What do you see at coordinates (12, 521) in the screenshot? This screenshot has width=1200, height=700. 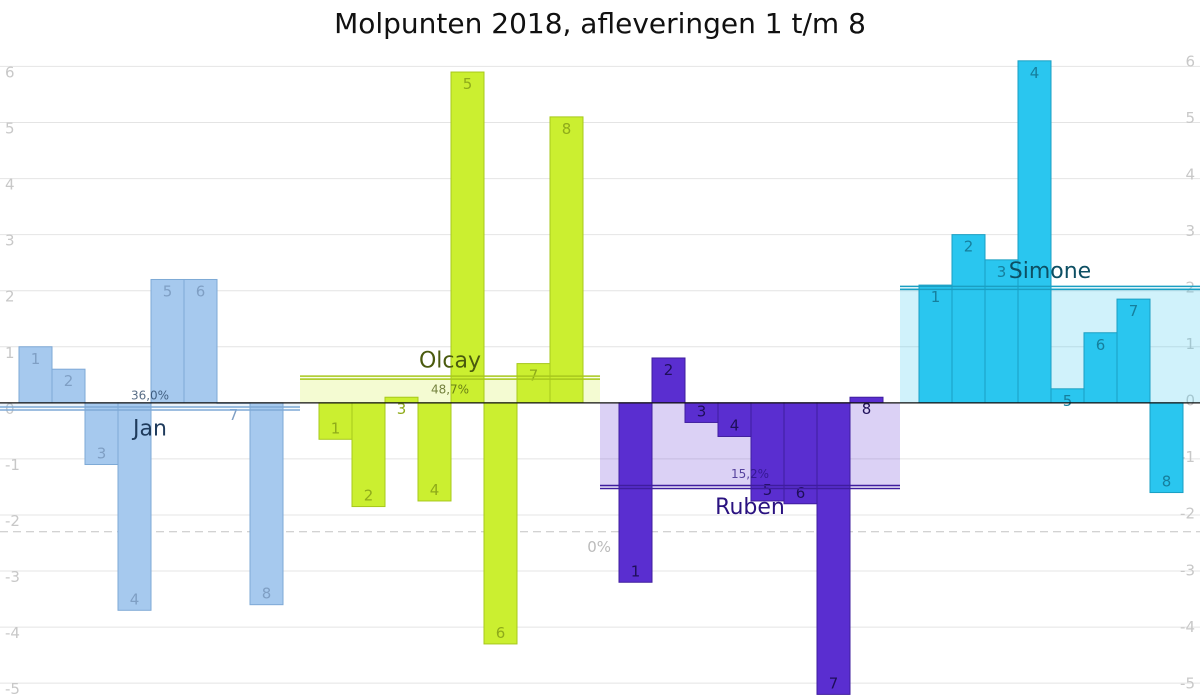 I see `y-tick-left: -2` at bounding box center [12, 521].